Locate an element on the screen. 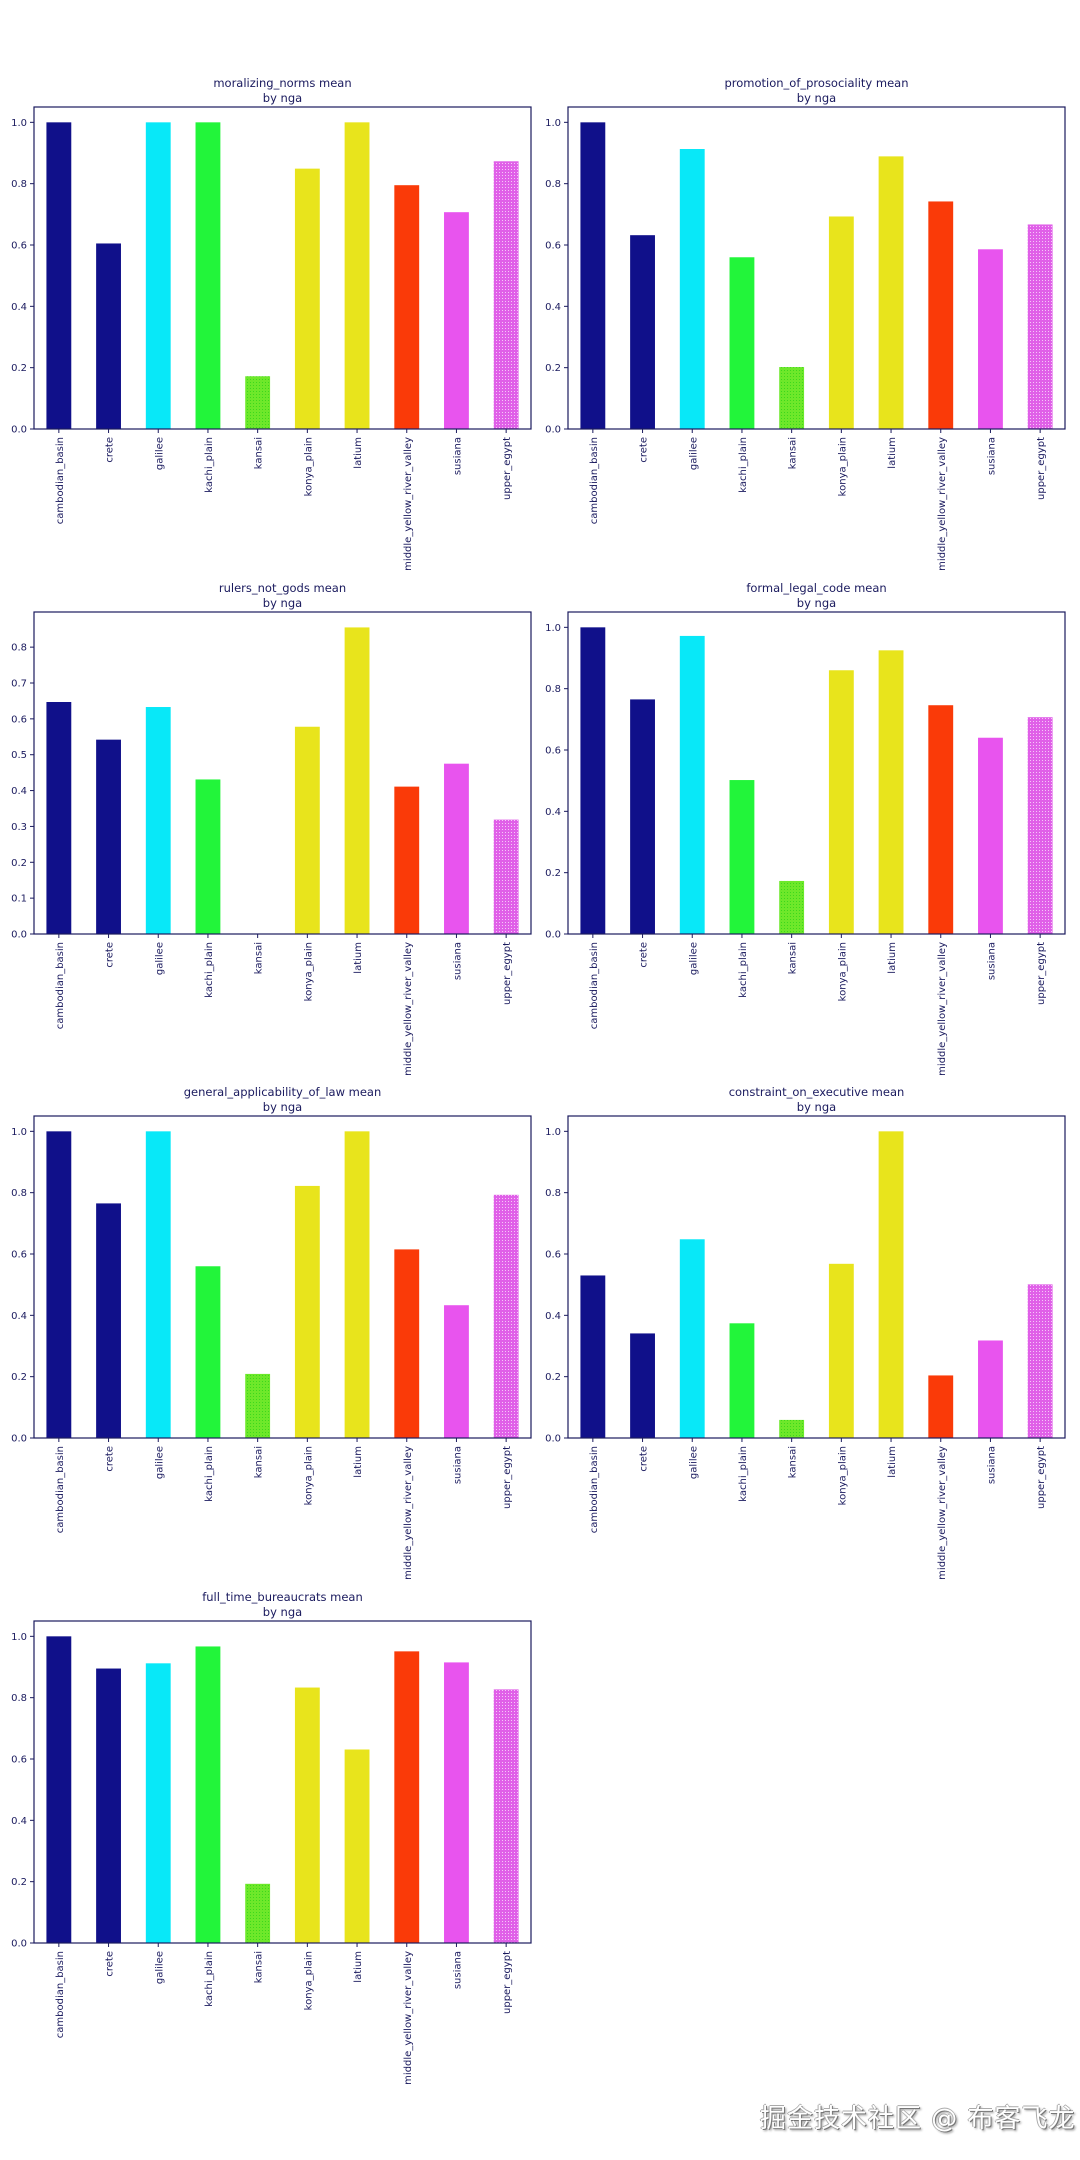 The width and height of the screenshot is (1080, 2160). y-tick-label: 0.5 is located at coordinates (19, 755).